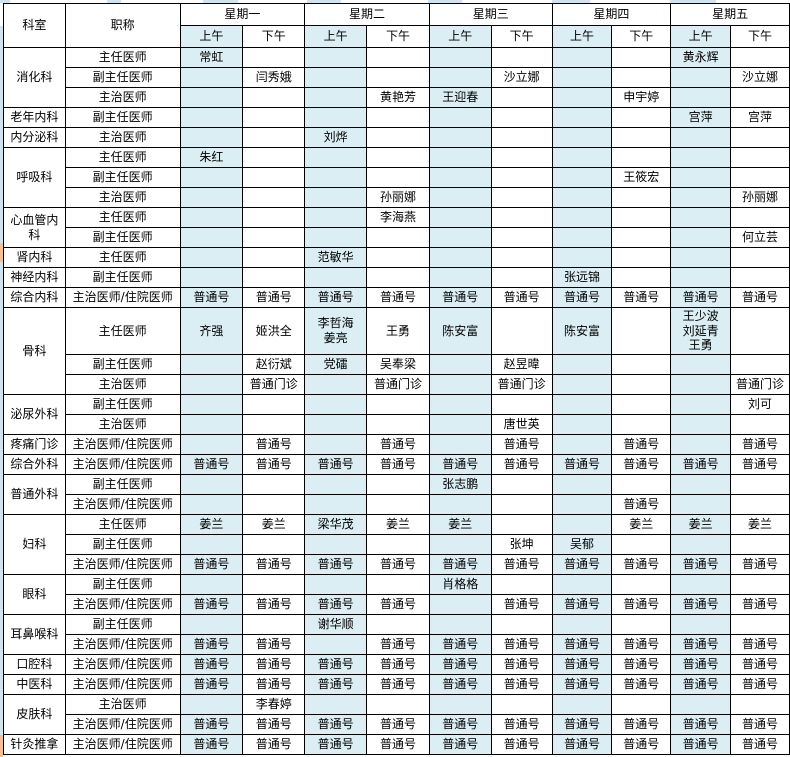 This screenshot has height=757, width=790. What do you see at coordinates (122, 25) in the screenshot?
I see `header-title: 职称` at bounding box center [122, 25].